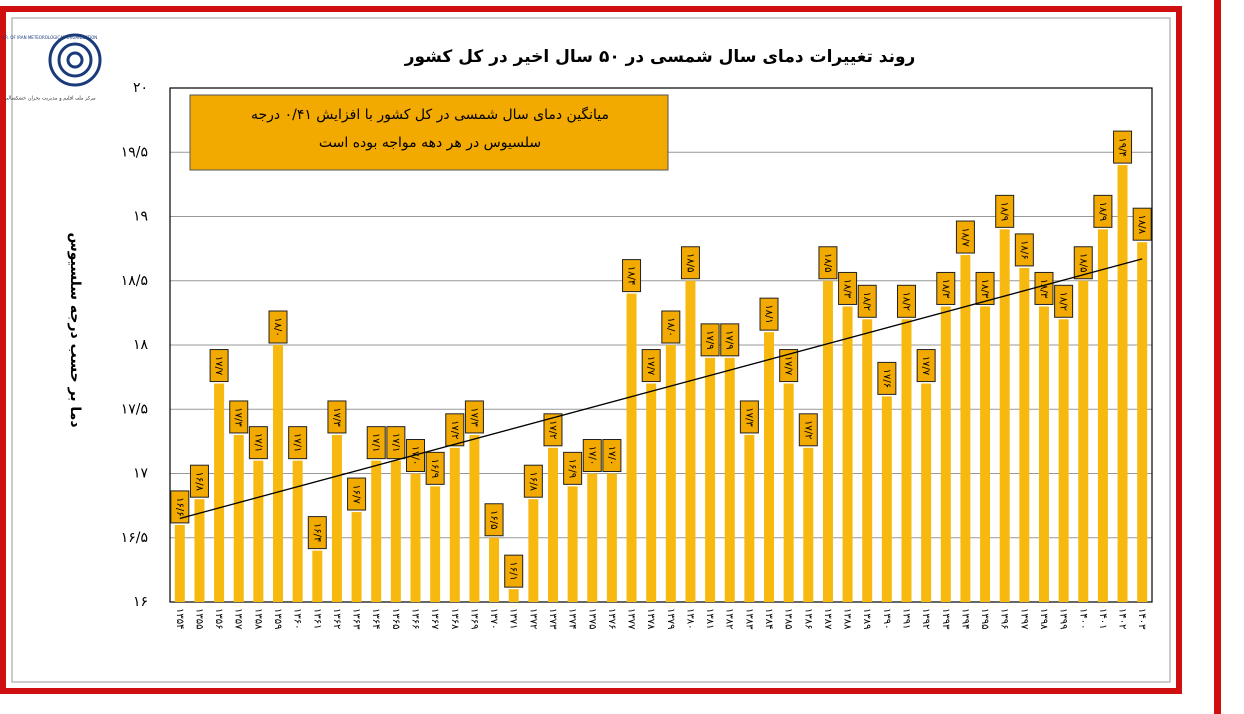  Describe the element at coordinates (925, 618) in the screenshot. I see `x-tick-label: ۱۳۹۲` at that location.